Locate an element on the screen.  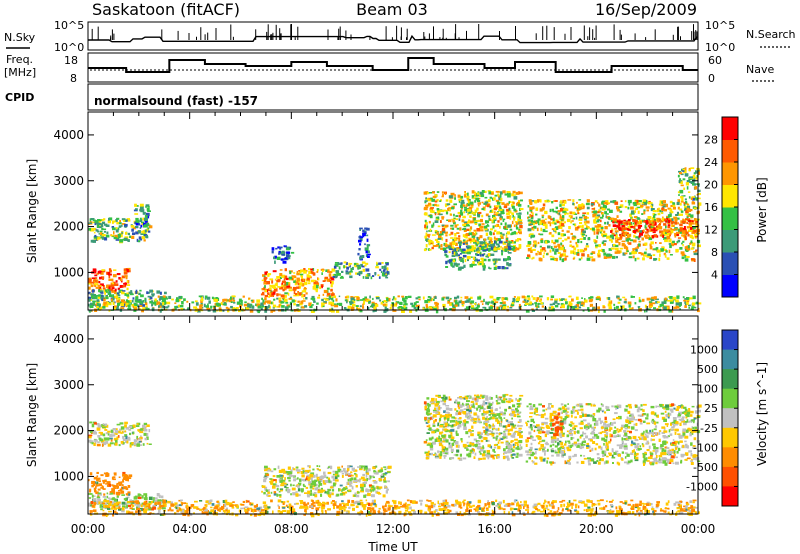
freq-label: Freq. is located at coordinates (19, 59).